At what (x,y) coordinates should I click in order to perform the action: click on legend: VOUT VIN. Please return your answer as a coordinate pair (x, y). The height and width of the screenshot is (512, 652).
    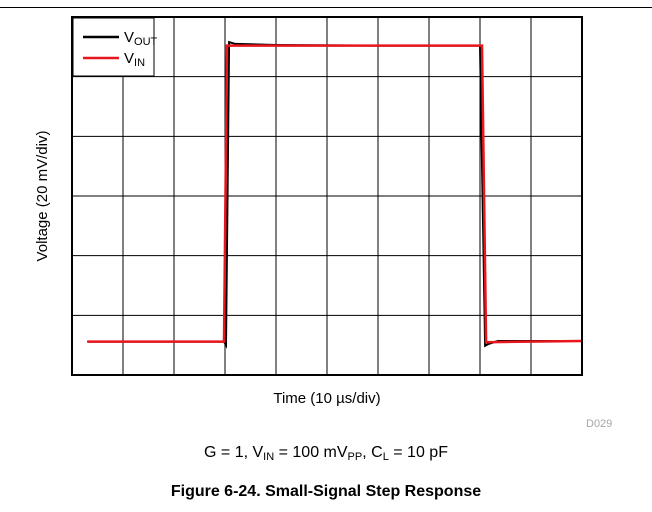
    Looking at the image, I should click on (115, 47).